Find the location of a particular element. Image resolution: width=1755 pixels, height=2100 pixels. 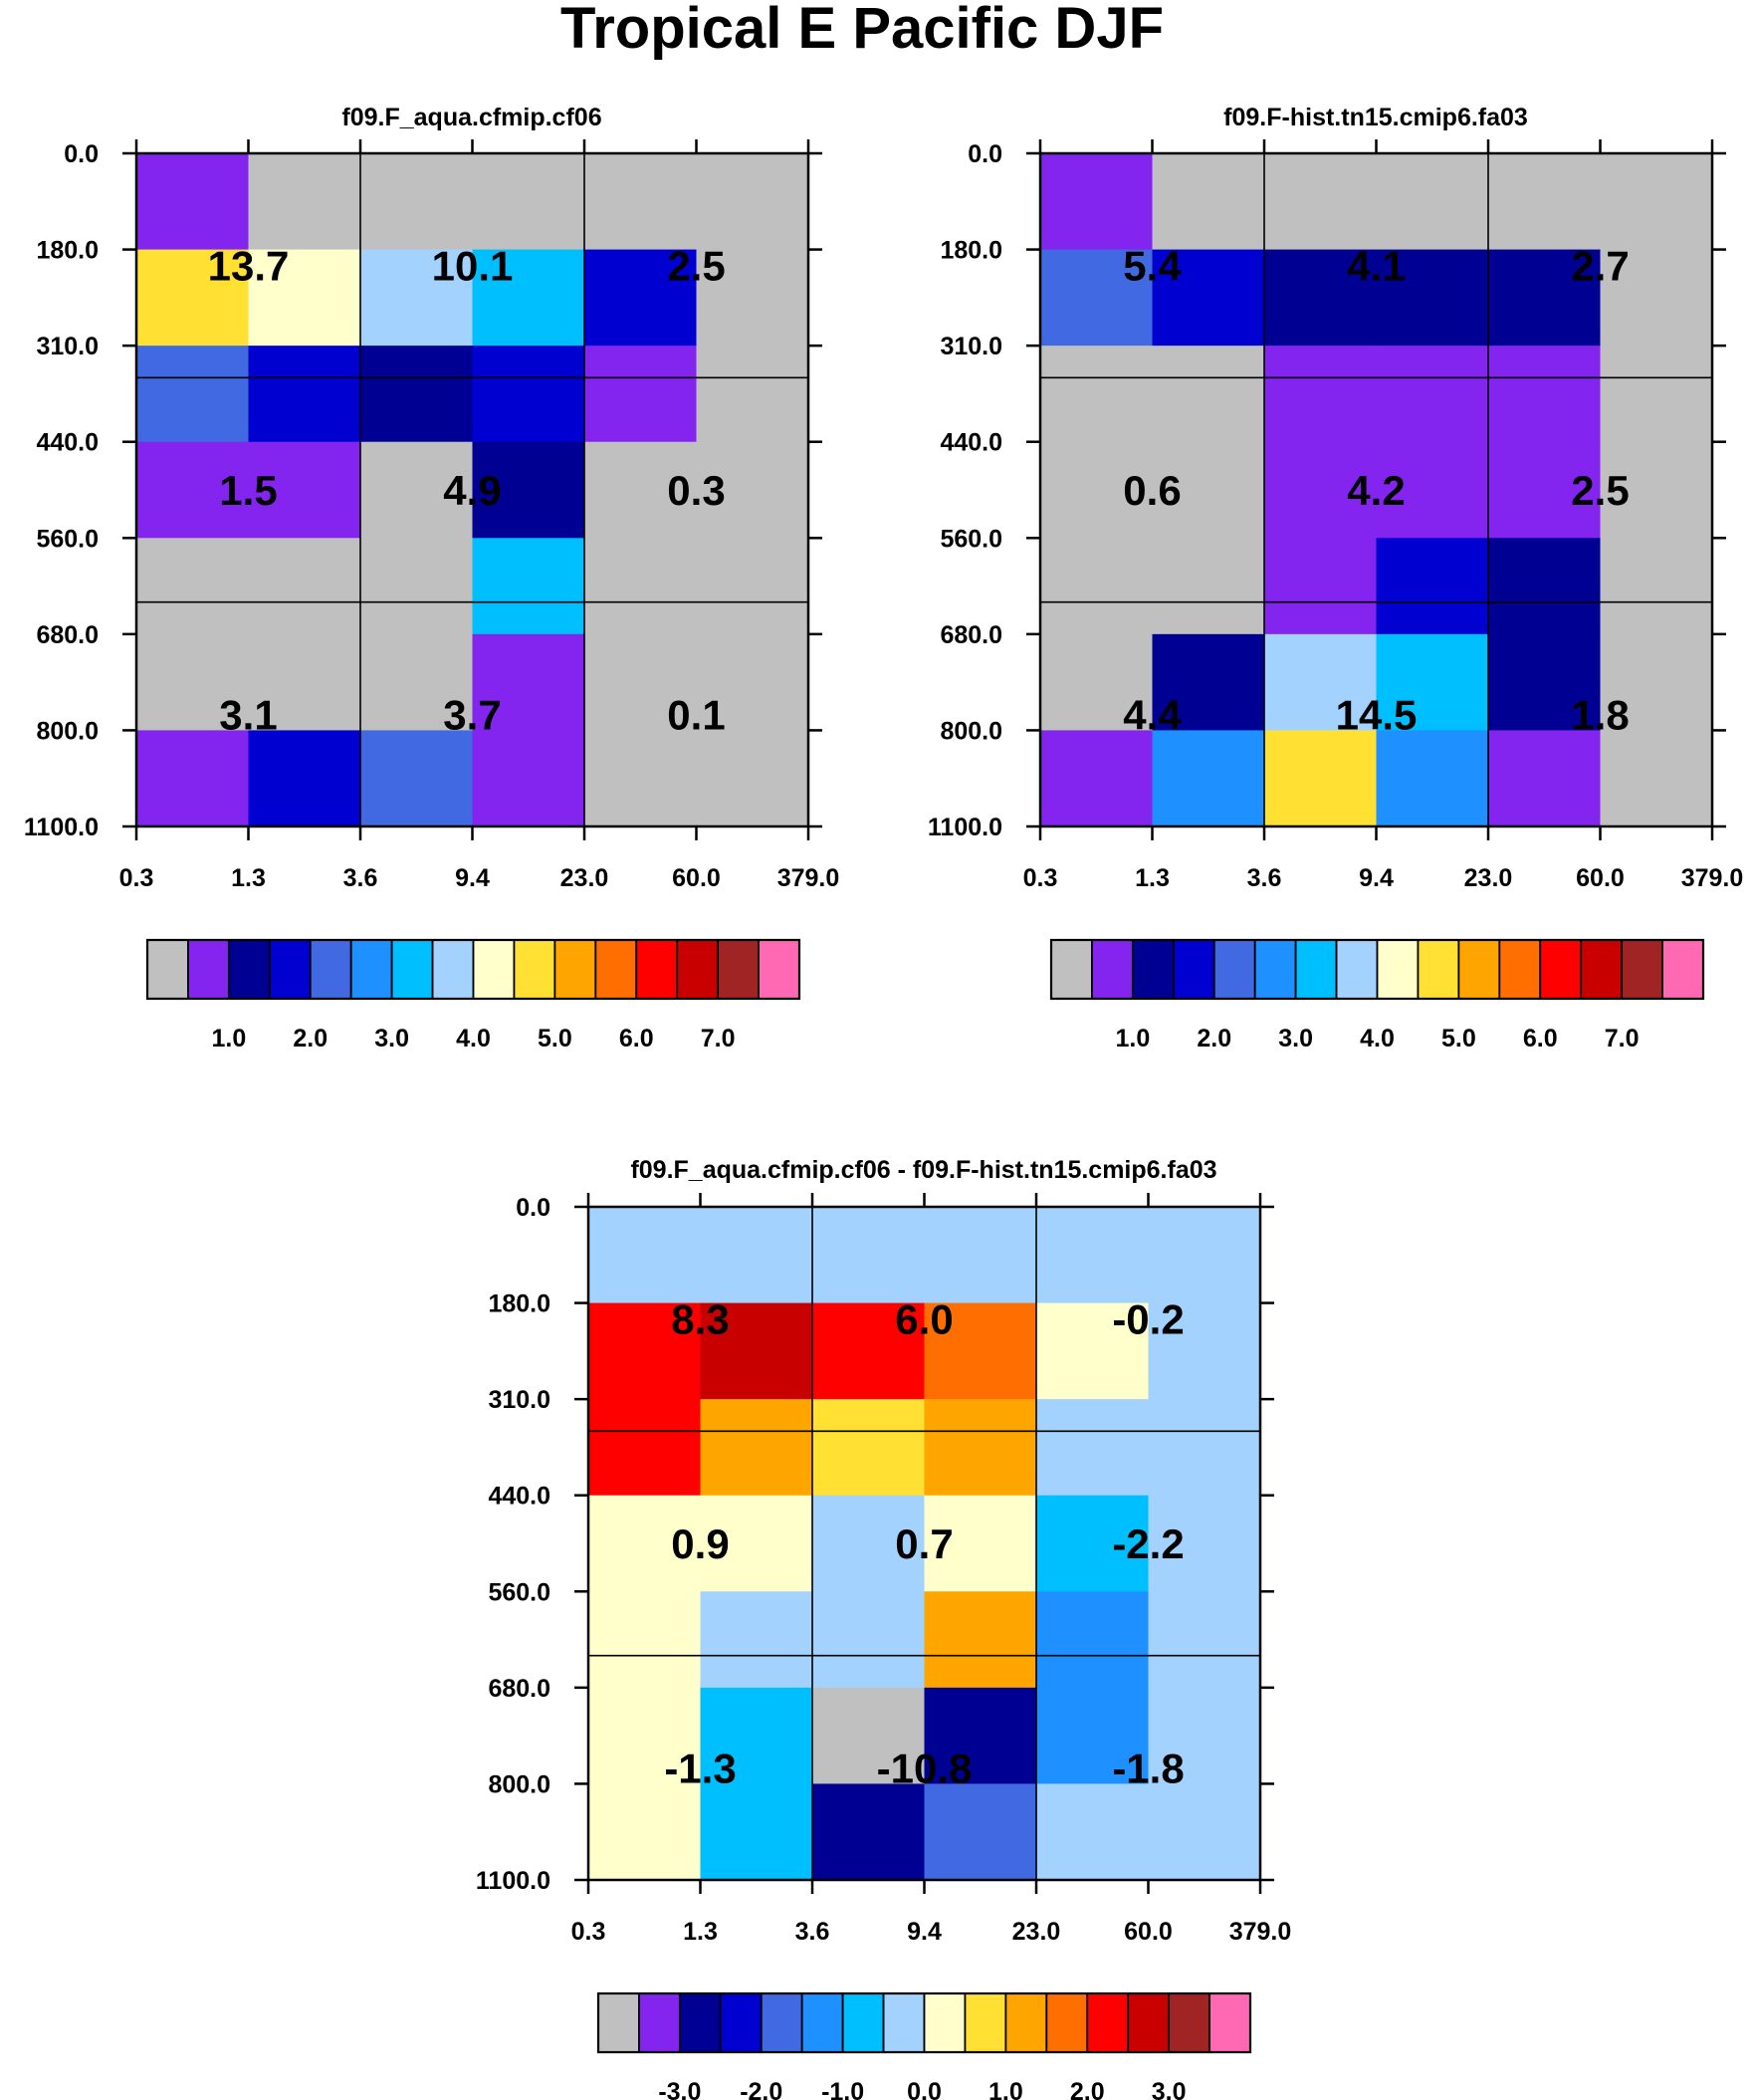

colorbar-label: -2.0 is located at coordinates (761, 2089).